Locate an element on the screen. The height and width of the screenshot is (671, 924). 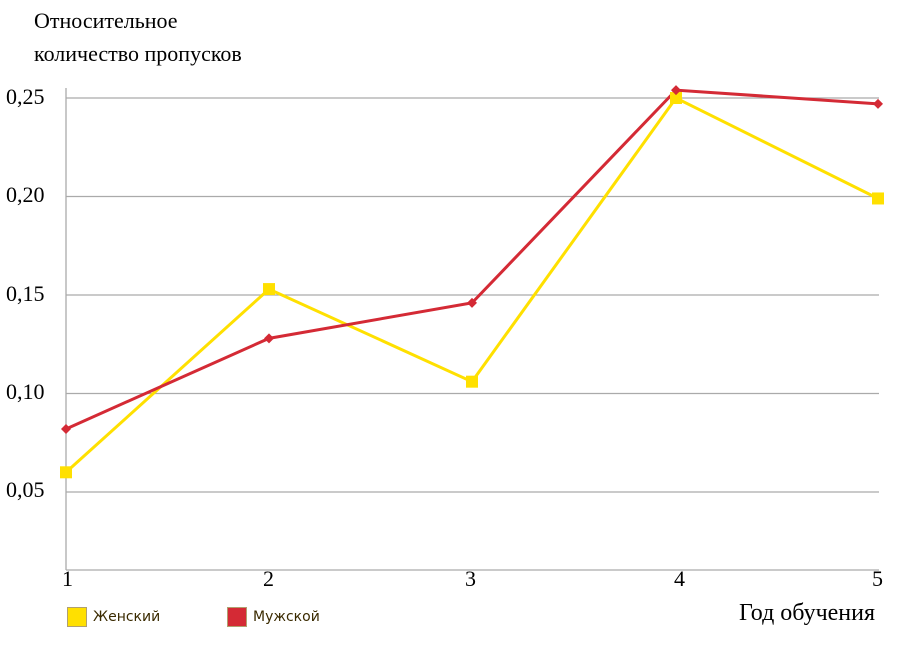
x-axis-title: Год обучения is located at coordinates (807, 613).